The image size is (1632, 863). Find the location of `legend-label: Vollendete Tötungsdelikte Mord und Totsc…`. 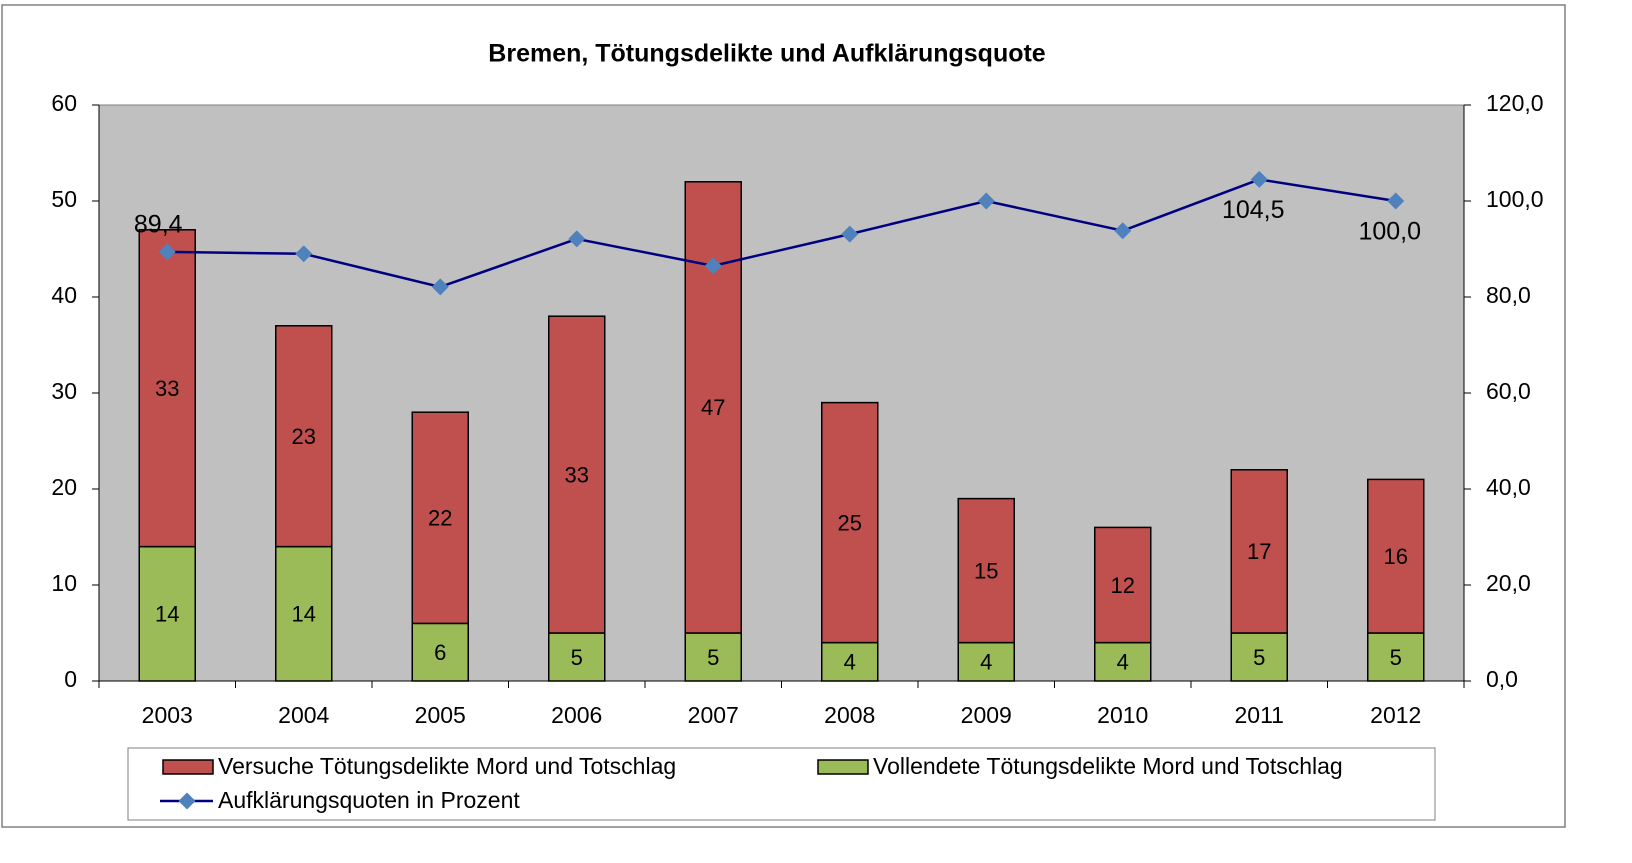

legend-label: Vollendete Tötungsdelikte Mord und Totsc… is located at coordinates (1108, 766).